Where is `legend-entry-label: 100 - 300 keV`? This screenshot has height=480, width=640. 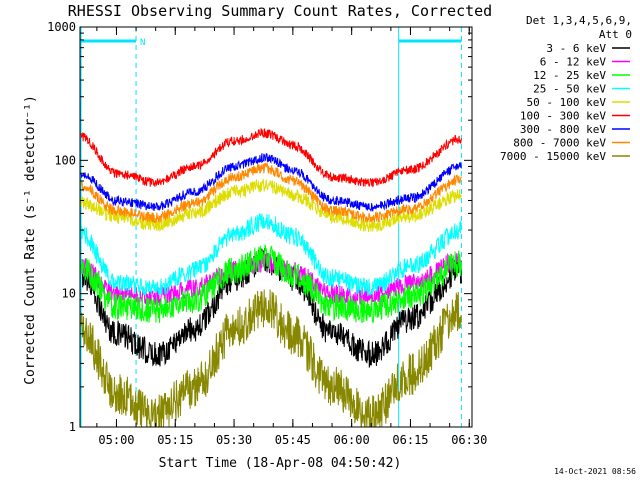 legend-entry-label: 100 - 300 keV is located at coordinates (563, 116).